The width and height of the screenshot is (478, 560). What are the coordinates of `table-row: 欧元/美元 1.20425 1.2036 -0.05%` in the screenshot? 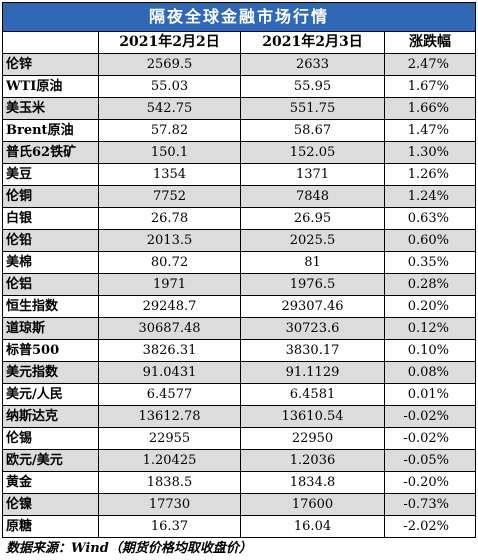 It's located at (239, 460).